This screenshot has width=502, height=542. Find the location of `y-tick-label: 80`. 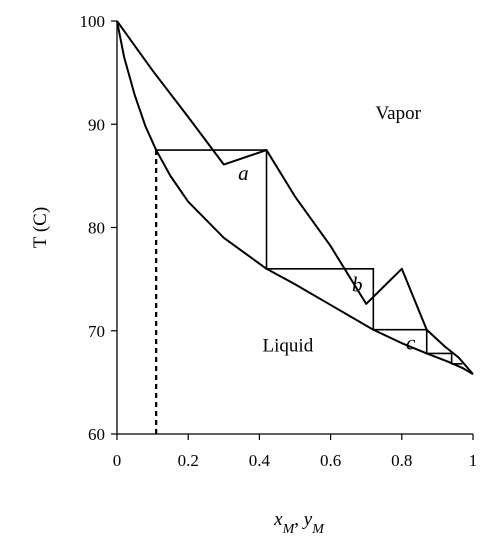

y-tick-label: 80 is located at coordinates (96, 228).